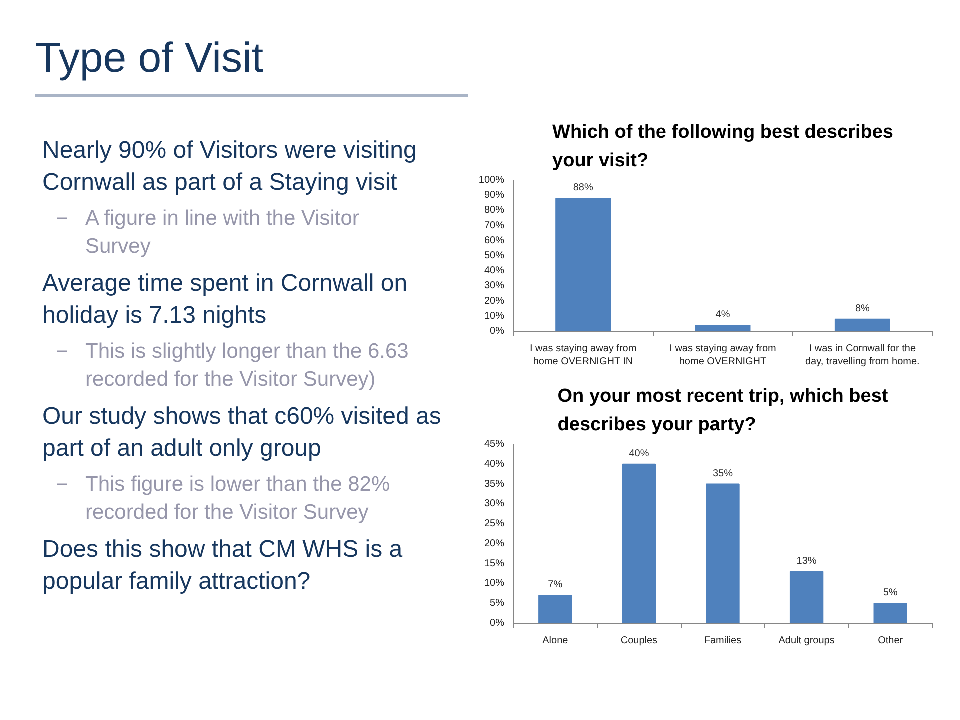 This screenshot has height=720, width=960. Describe the element at coordinates (497, 604) in the screenshot. I see `y-tick-label: 5%` at that location.